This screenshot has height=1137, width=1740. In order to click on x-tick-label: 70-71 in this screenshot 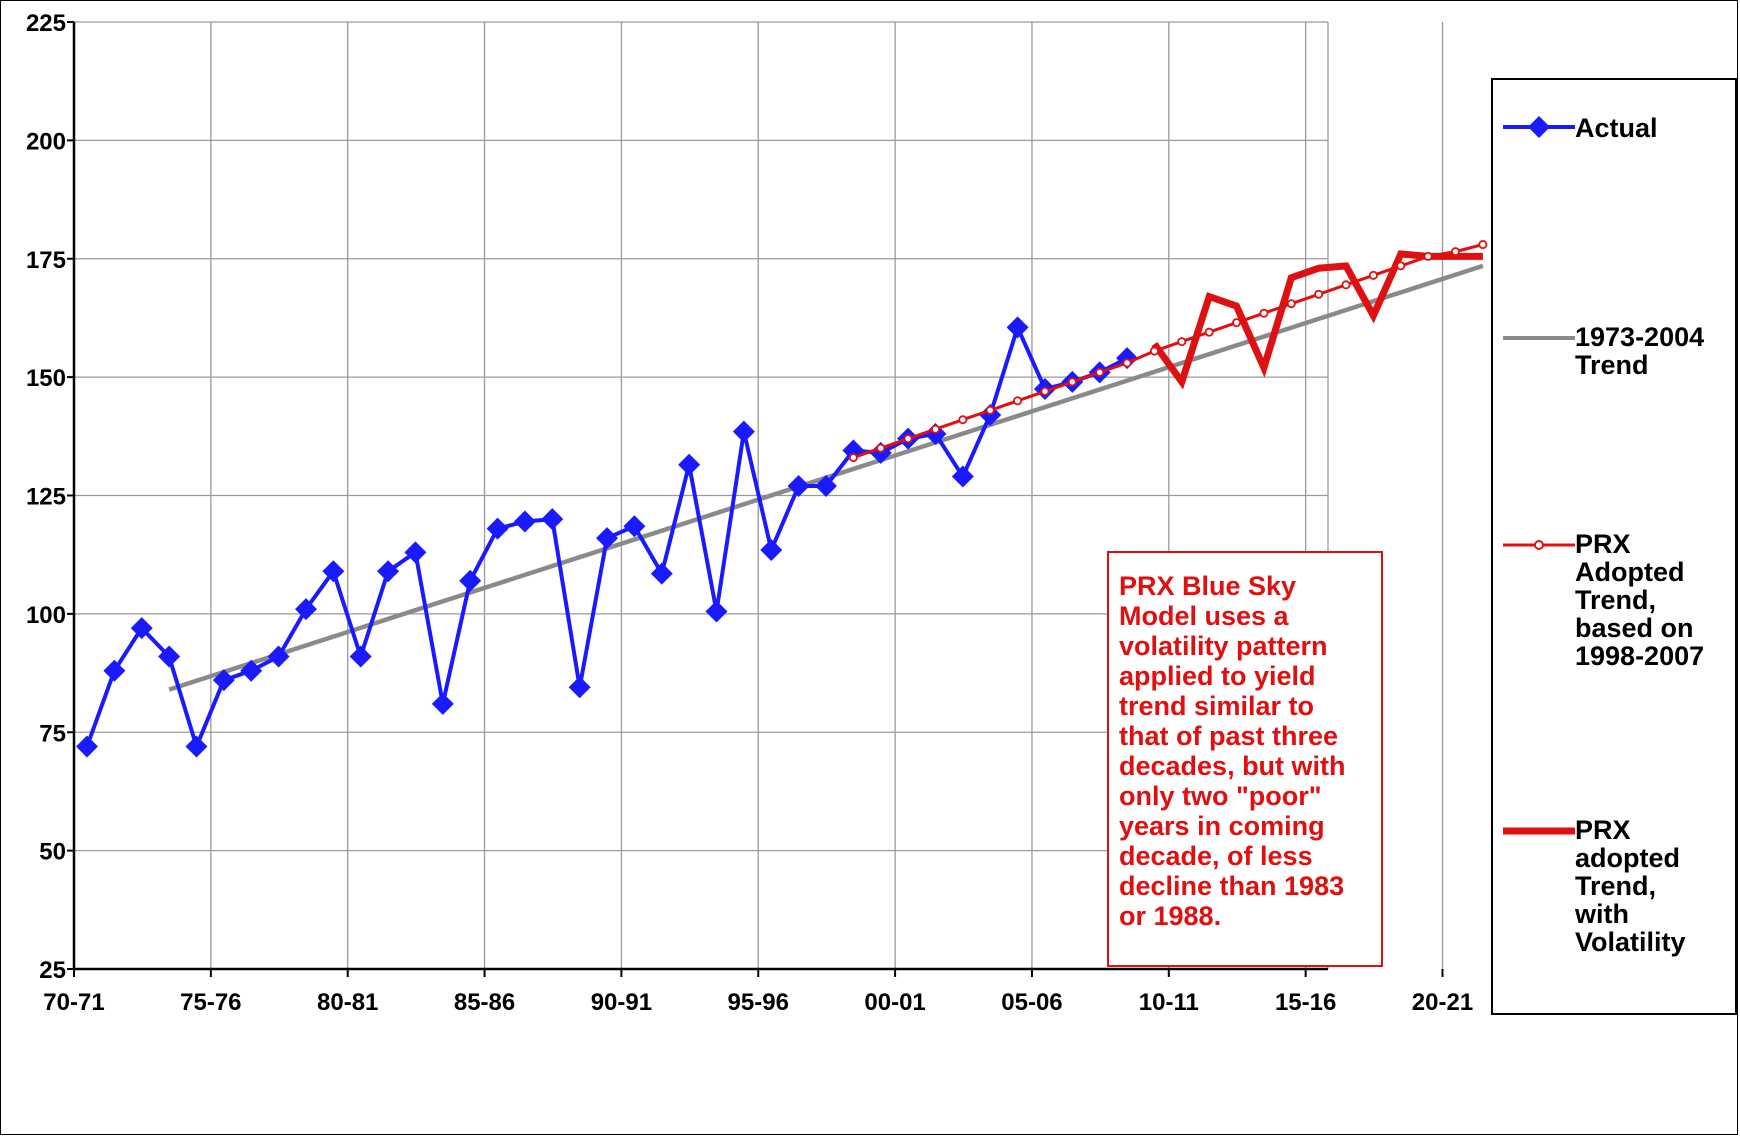, I will do `click(73, 1002)`.